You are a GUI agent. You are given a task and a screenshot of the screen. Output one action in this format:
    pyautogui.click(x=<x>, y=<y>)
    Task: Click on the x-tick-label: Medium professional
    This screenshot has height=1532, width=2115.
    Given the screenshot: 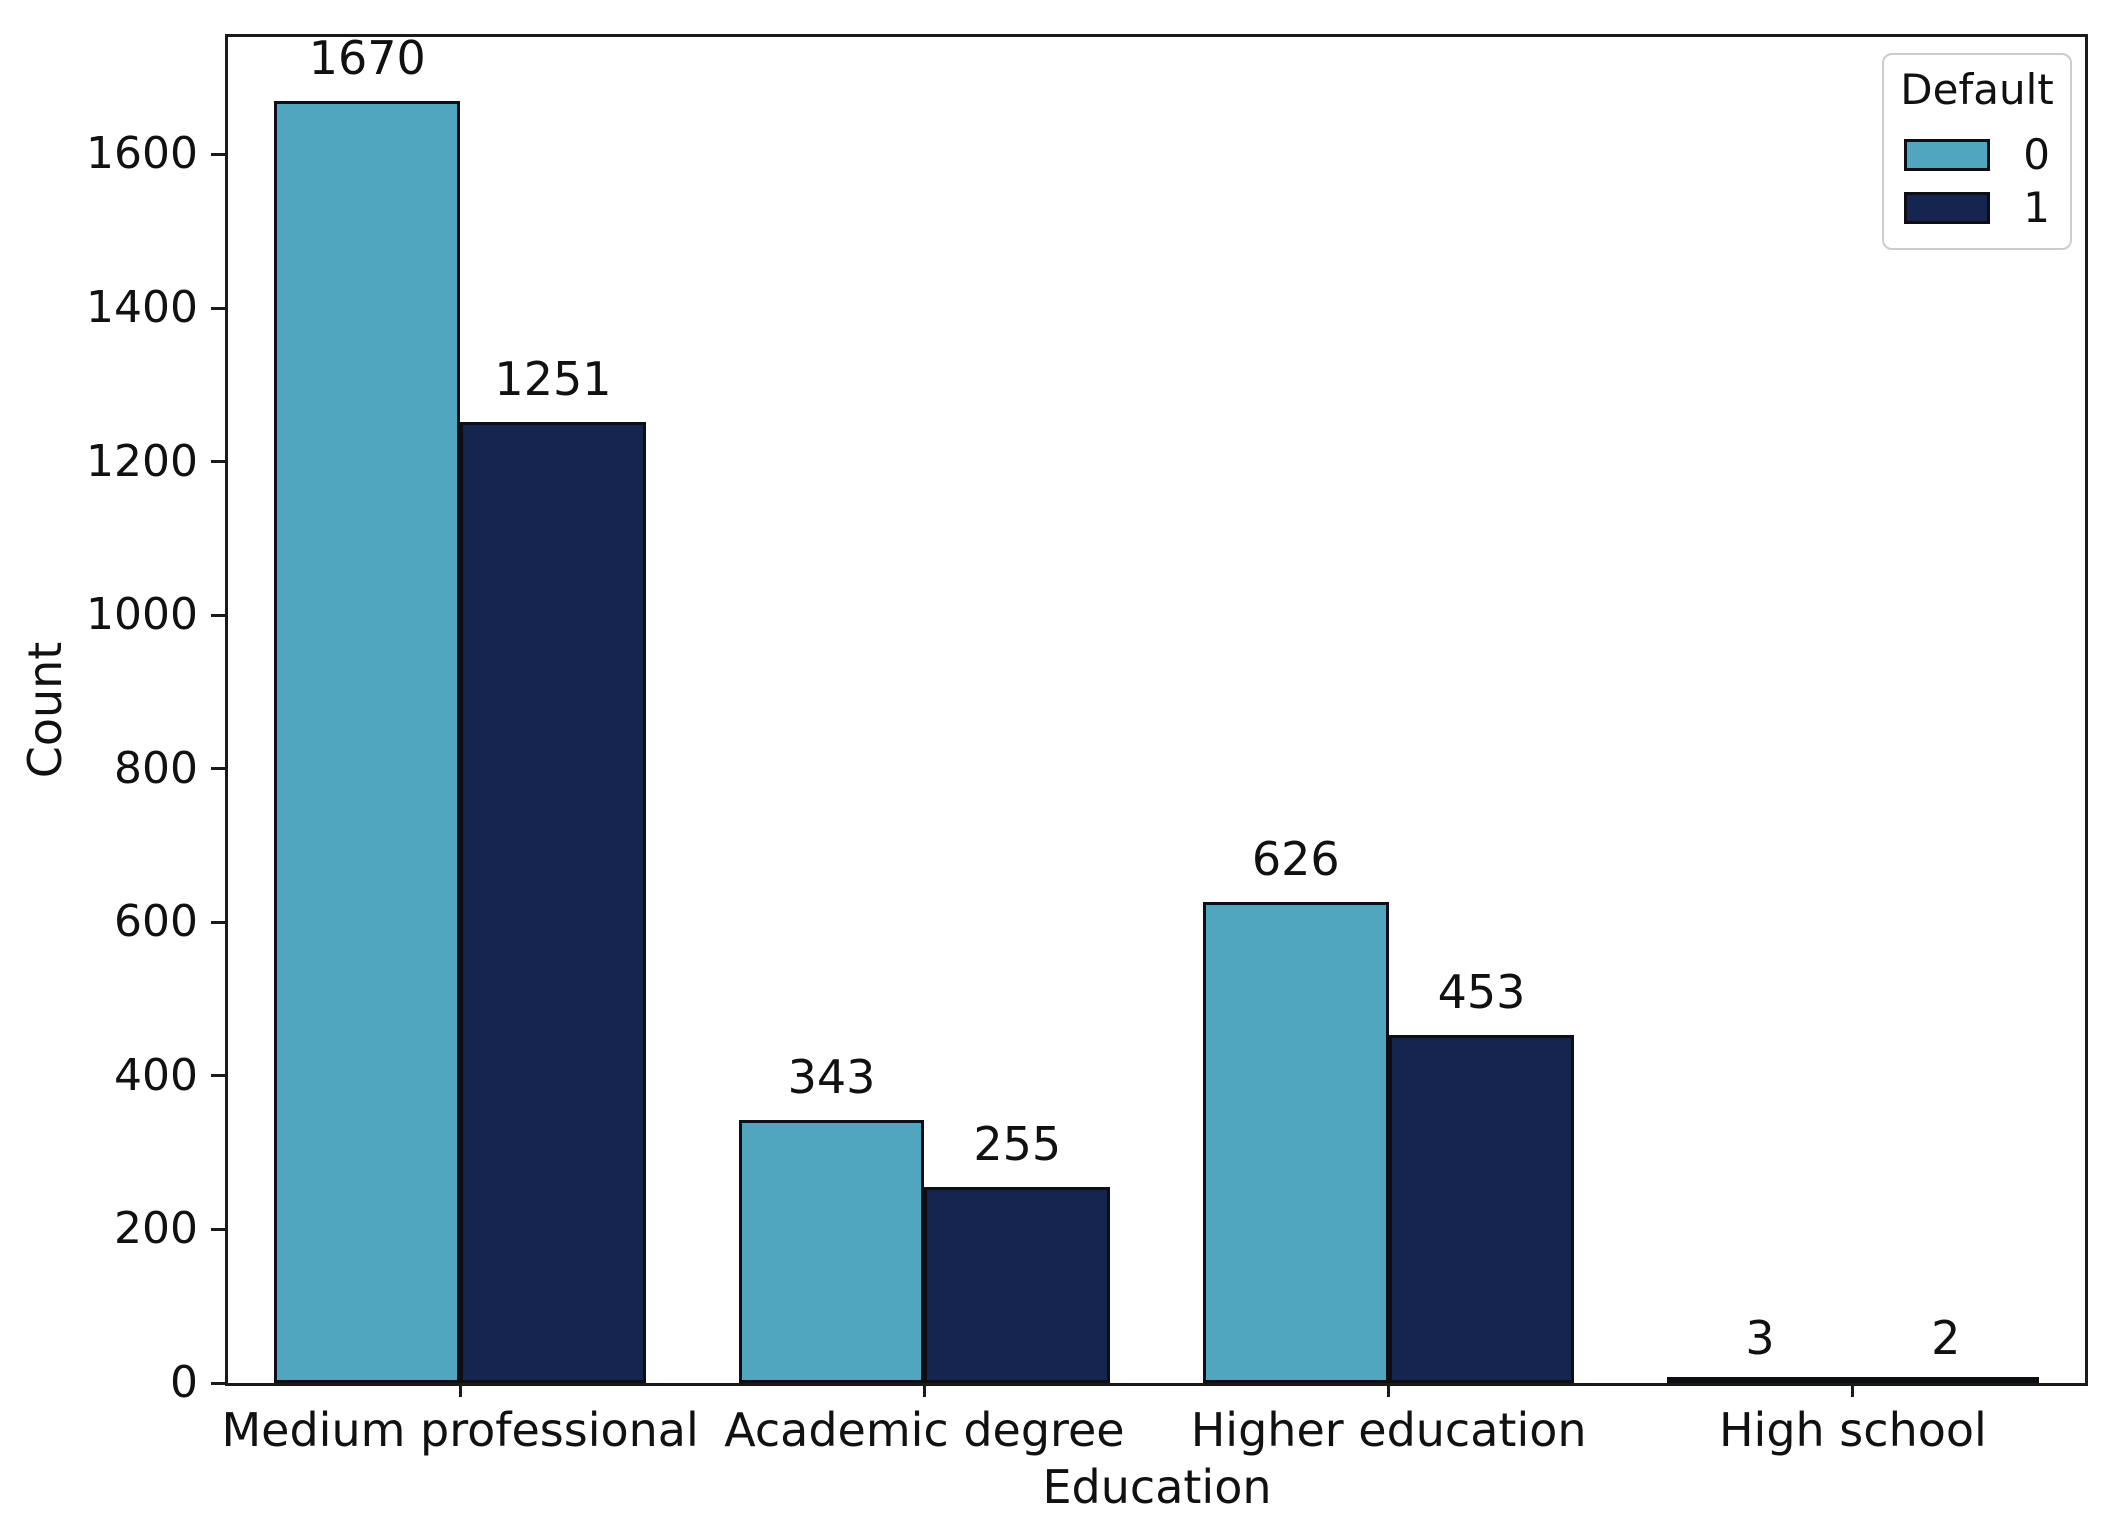 What is the action you would take?
    pyautogui.click(x=460, y=1430)
    